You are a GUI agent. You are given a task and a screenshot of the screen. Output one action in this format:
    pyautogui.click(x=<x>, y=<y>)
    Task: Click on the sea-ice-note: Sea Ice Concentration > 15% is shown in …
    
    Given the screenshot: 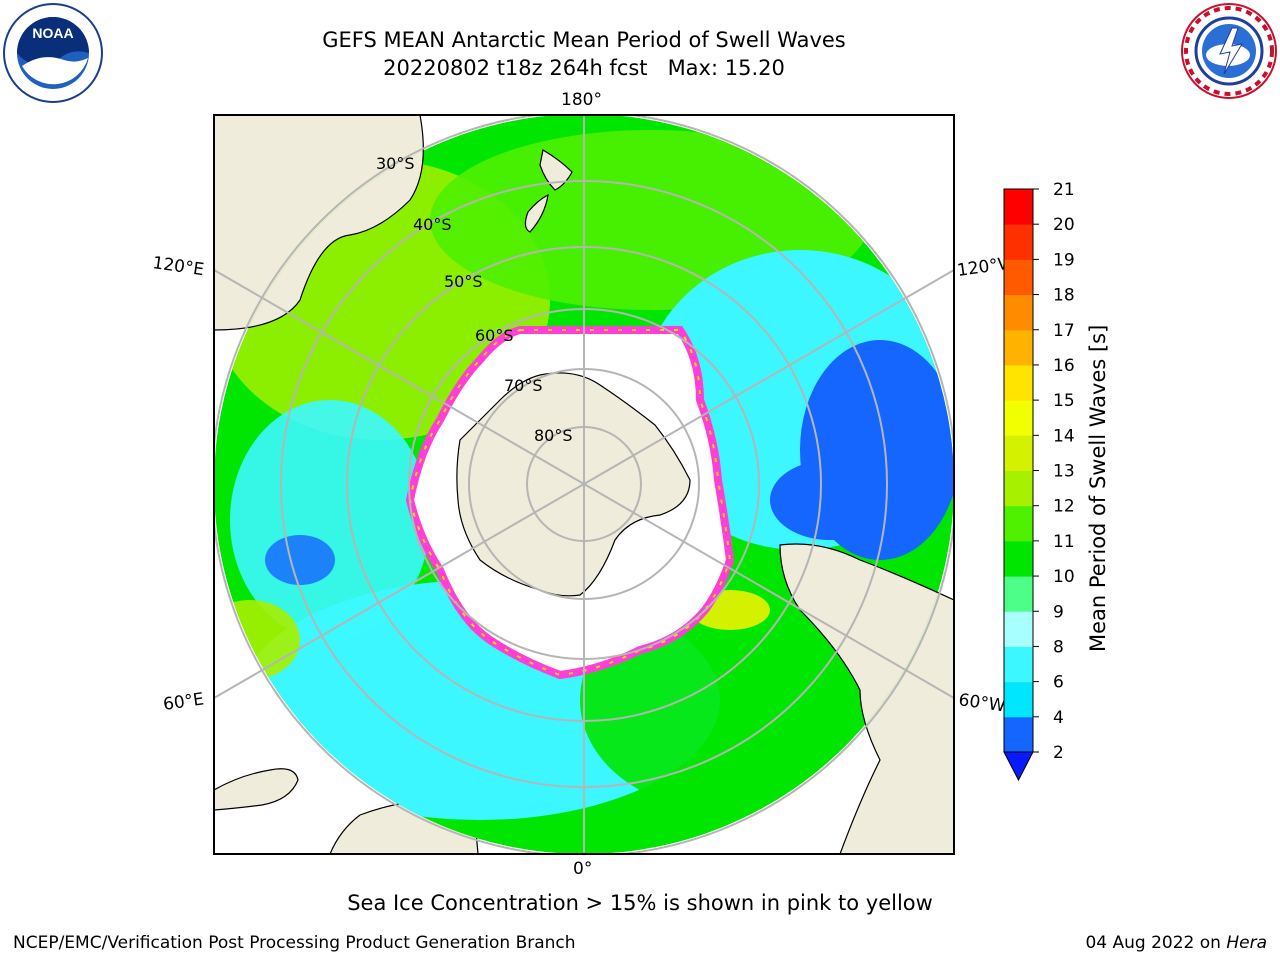 What is the action you would take?
    pyautogui.click(x=640, y=903)
    